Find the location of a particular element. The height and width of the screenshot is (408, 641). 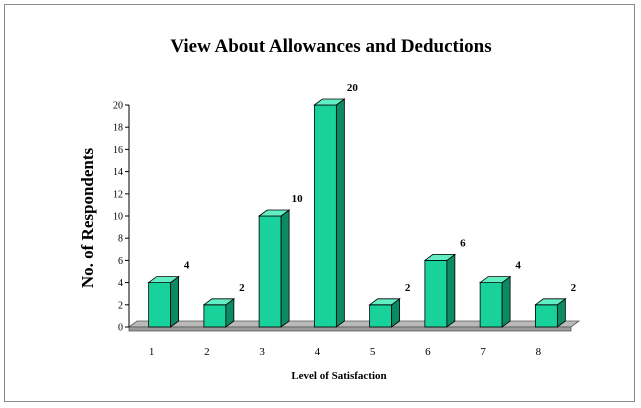

x-tick-label: 8 is located at coordinates (539, 352).